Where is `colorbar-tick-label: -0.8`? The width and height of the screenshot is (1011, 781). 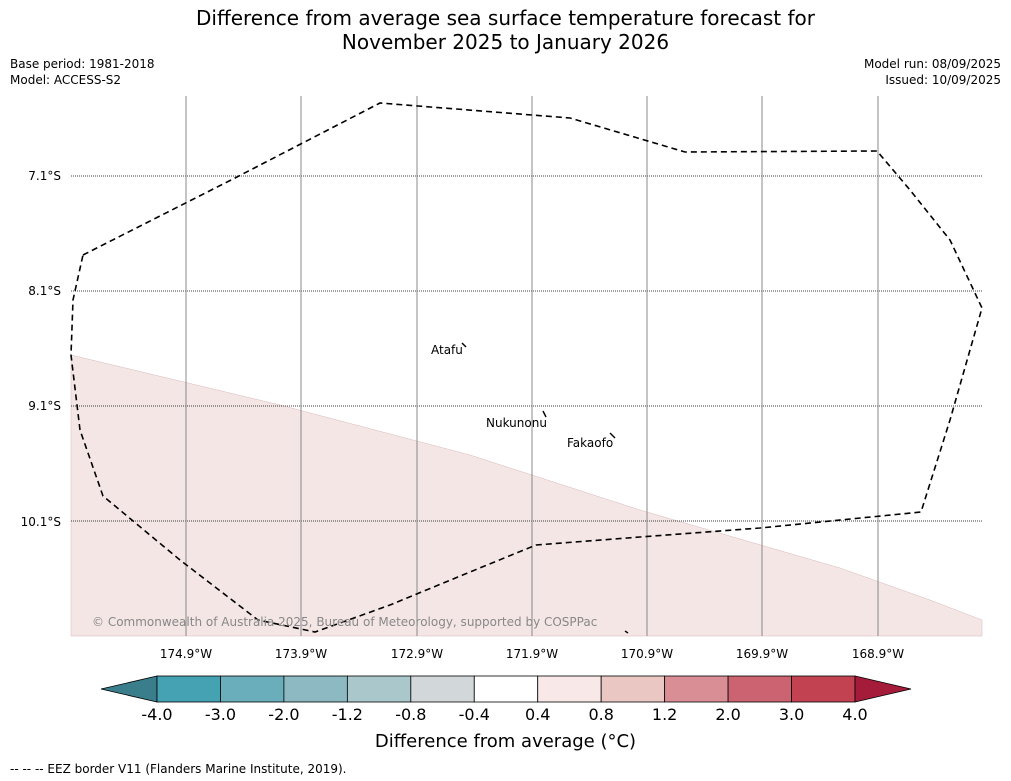 colorbar-tick-label: -0.8 is located at coordinates (410, 714).